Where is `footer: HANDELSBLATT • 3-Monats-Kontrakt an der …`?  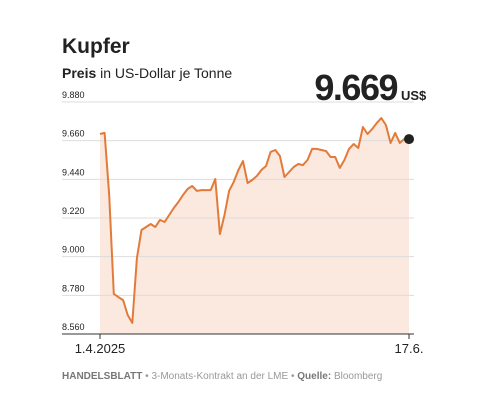
footer: HANDELSBLATT • 3-Monats-Kontrakt an der … is located at coordinates (222, 376).